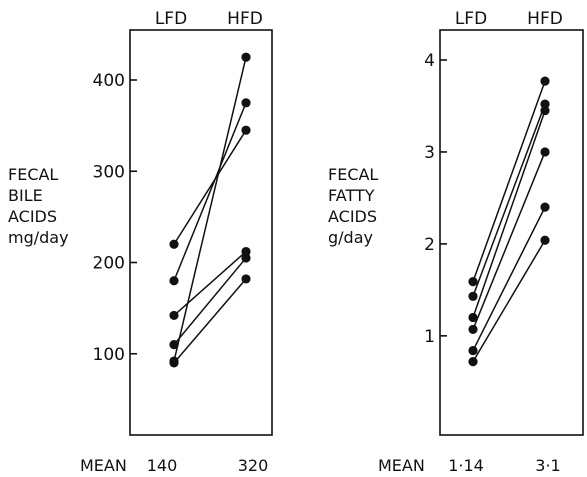 This screenshot has height=477, width=587. I want to click on bile-acids-ylabel-line-1: BILE, so click(25, 195).